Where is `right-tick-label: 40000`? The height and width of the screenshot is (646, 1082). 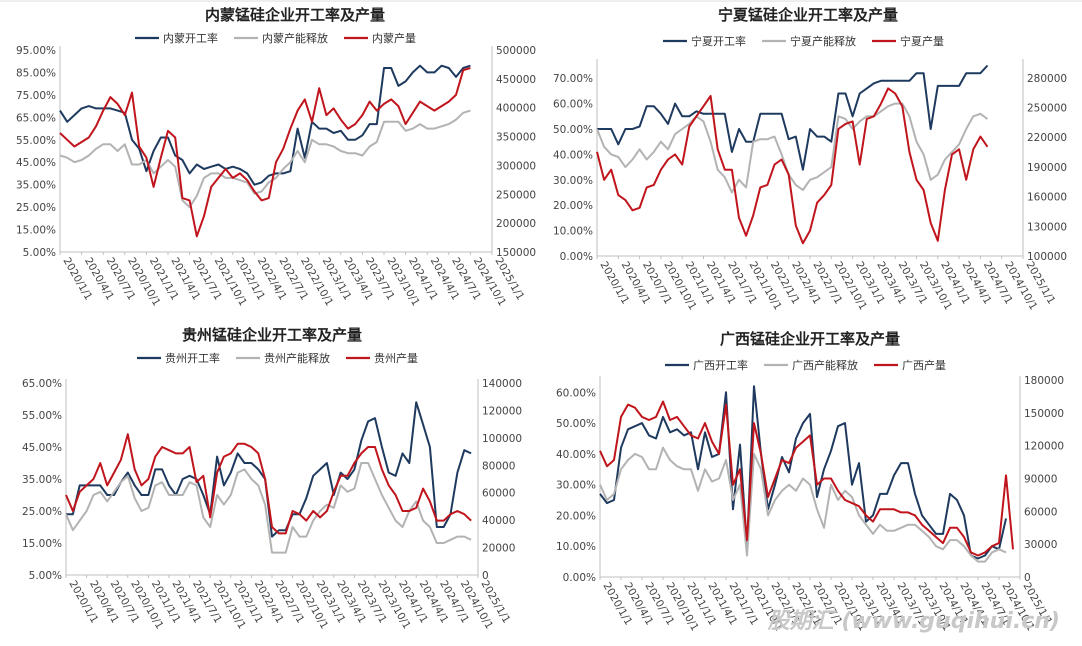 right-tick-label: 40000 is located at coordinates (498, 521).